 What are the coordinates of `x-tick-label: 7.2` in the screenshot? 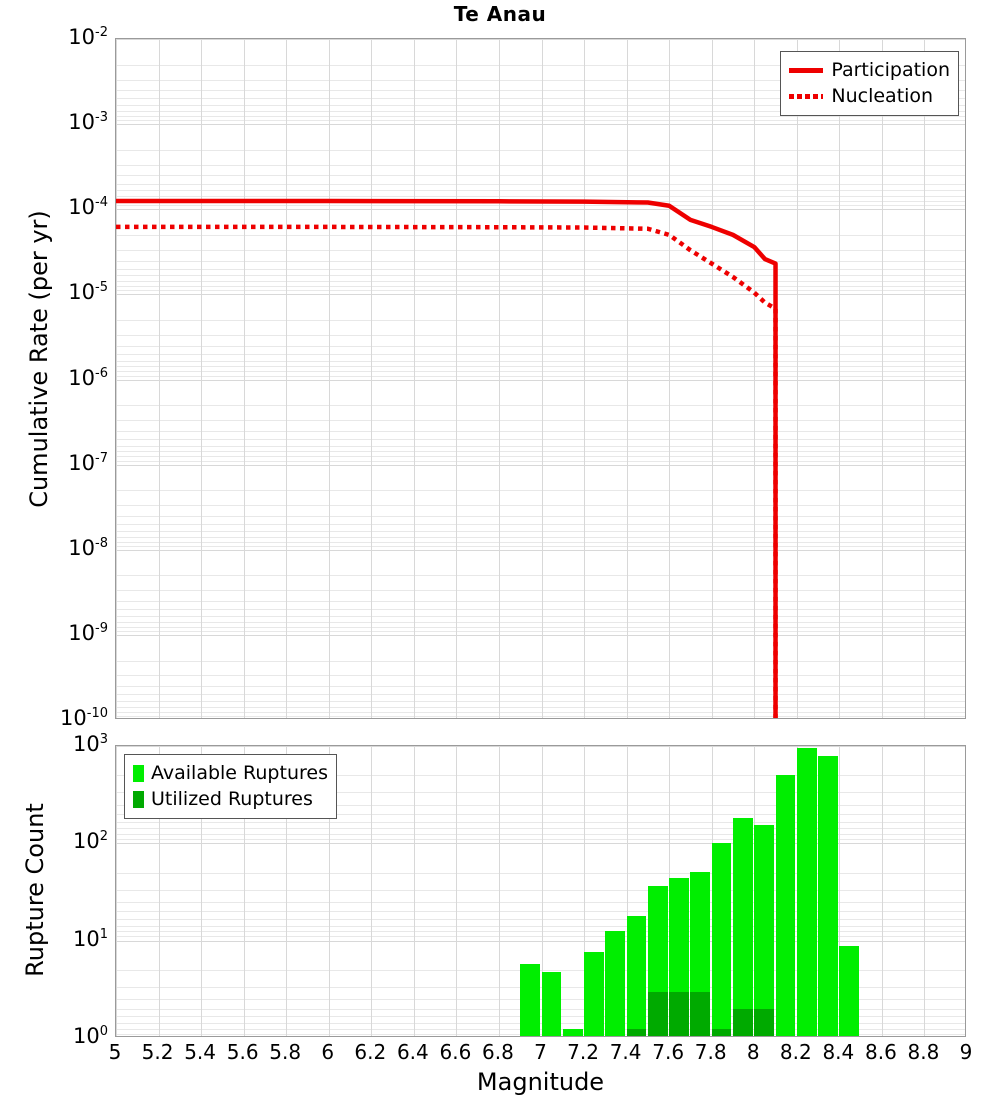 It's located at (583, 1052).